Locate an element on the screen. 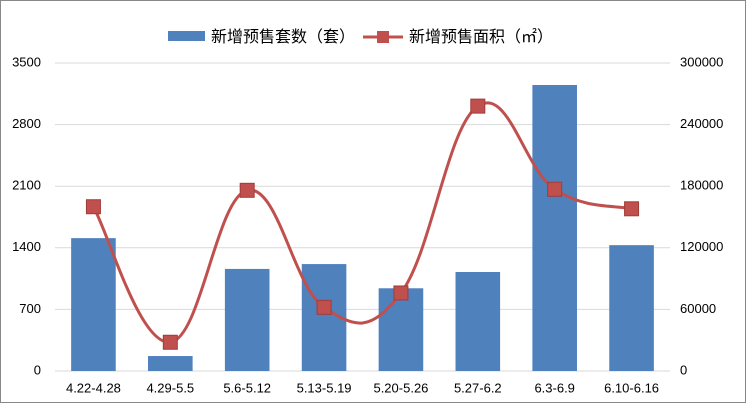 The width and height of the screenshot is (746, 408). y2-tick-label: 240000 is located at coordinates (701, 123).